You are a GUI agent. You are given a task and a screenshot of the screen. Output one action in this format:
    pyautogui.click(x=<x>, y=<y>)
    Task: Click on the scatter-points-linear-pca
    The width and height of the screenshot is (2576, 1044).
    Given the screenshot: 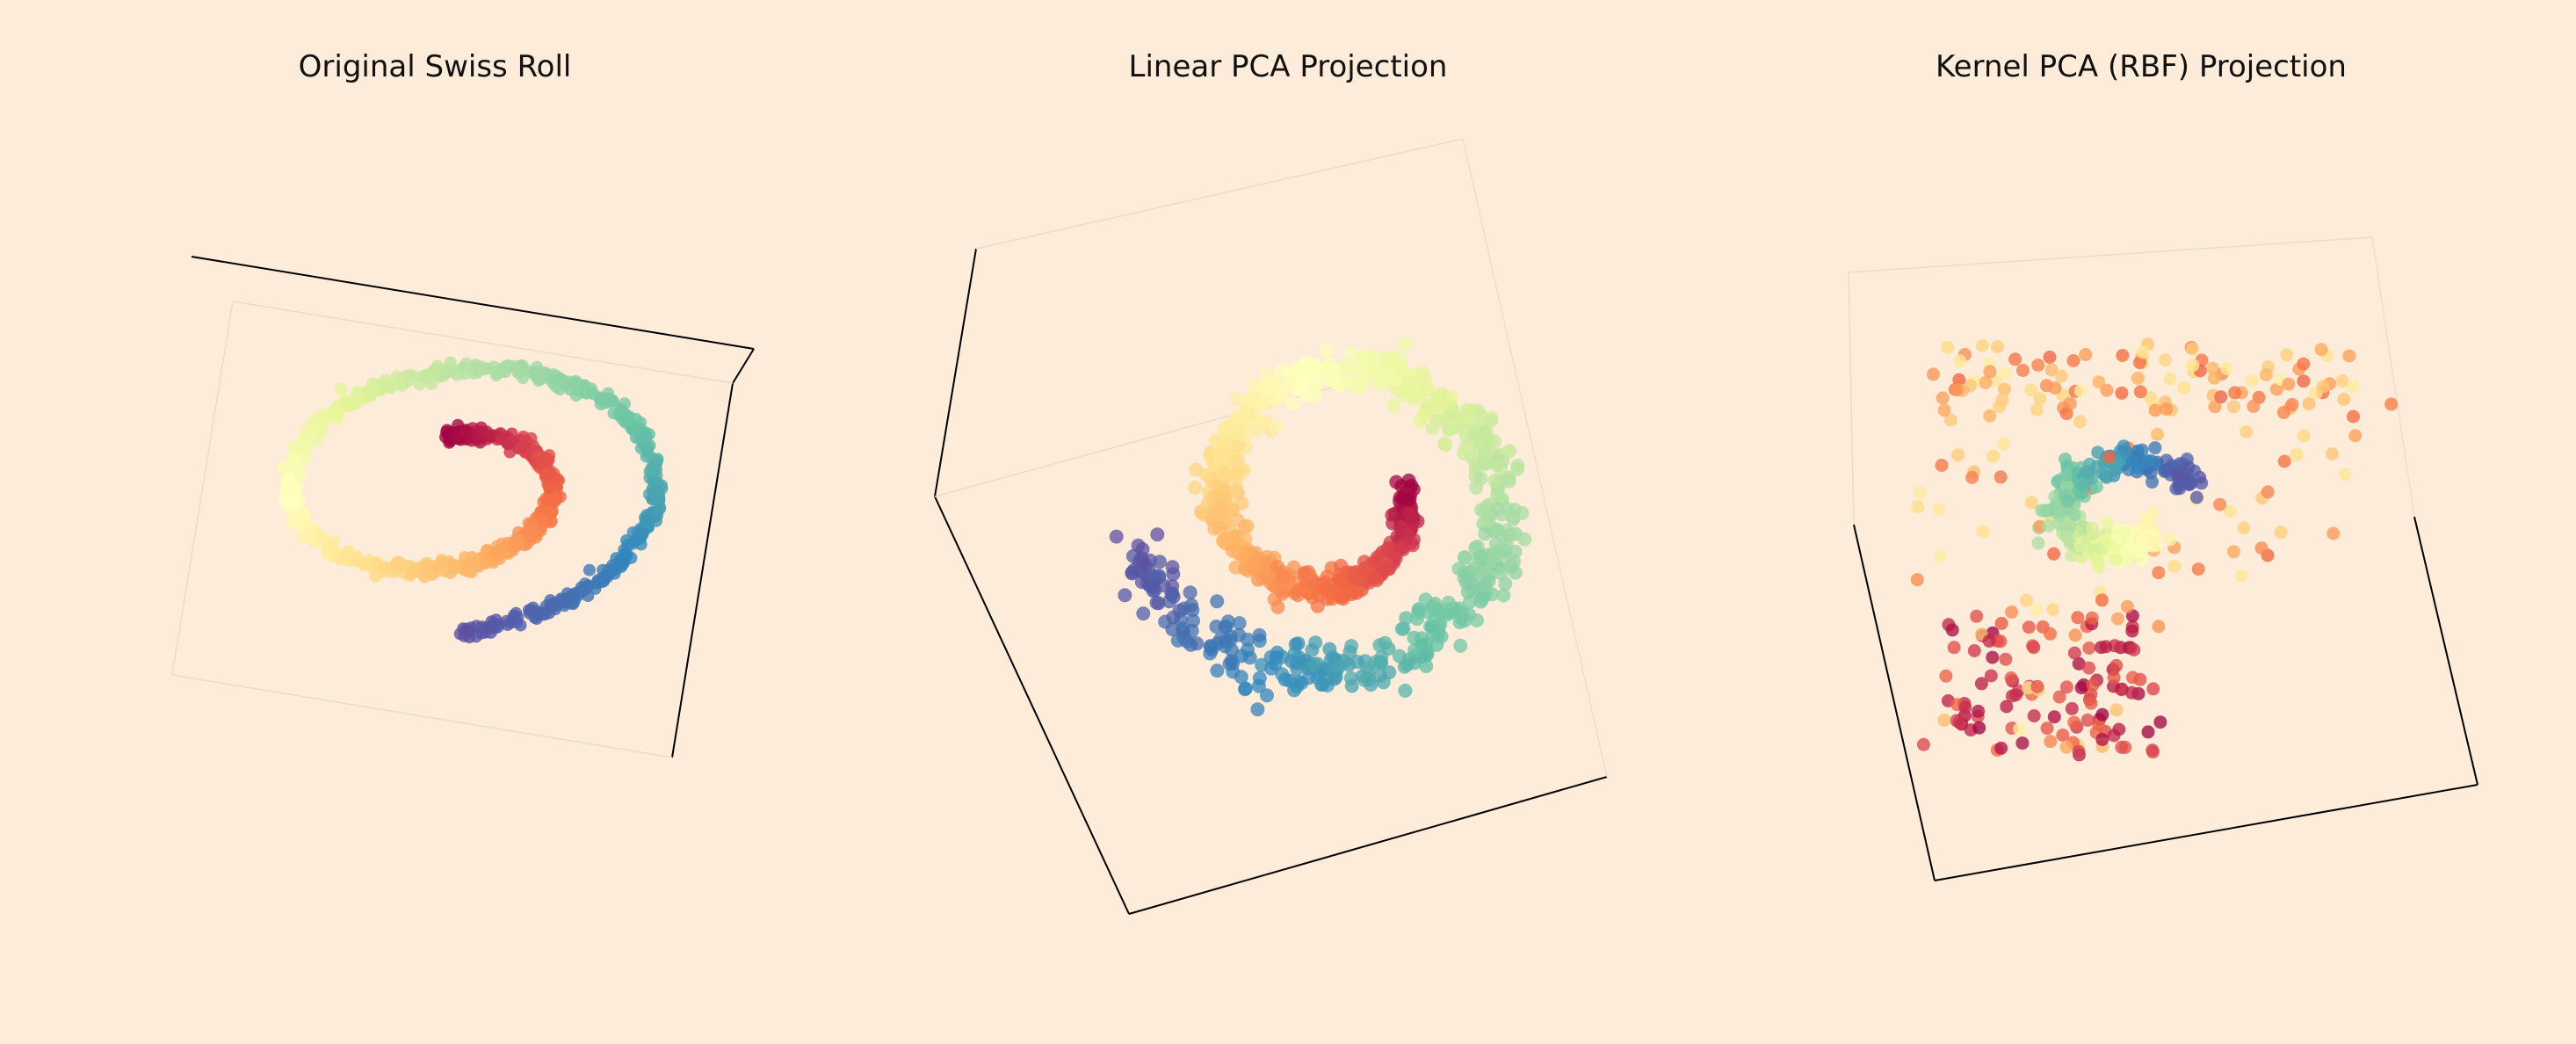 What is the action you would take?
    pyautogui.click(x=1320, y=527)
    